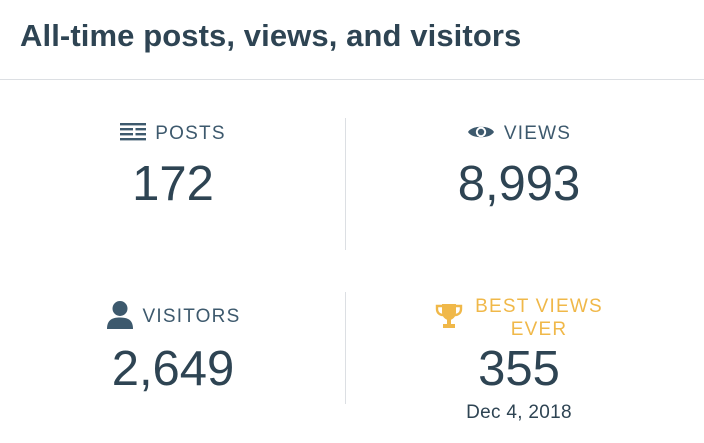 The width and height of the screenshot is (704, 443). What do you see at coordinates (190, 133) in the screenshot?
I see `stat-posts-label: POSTS` at bounding box center [190, 133].